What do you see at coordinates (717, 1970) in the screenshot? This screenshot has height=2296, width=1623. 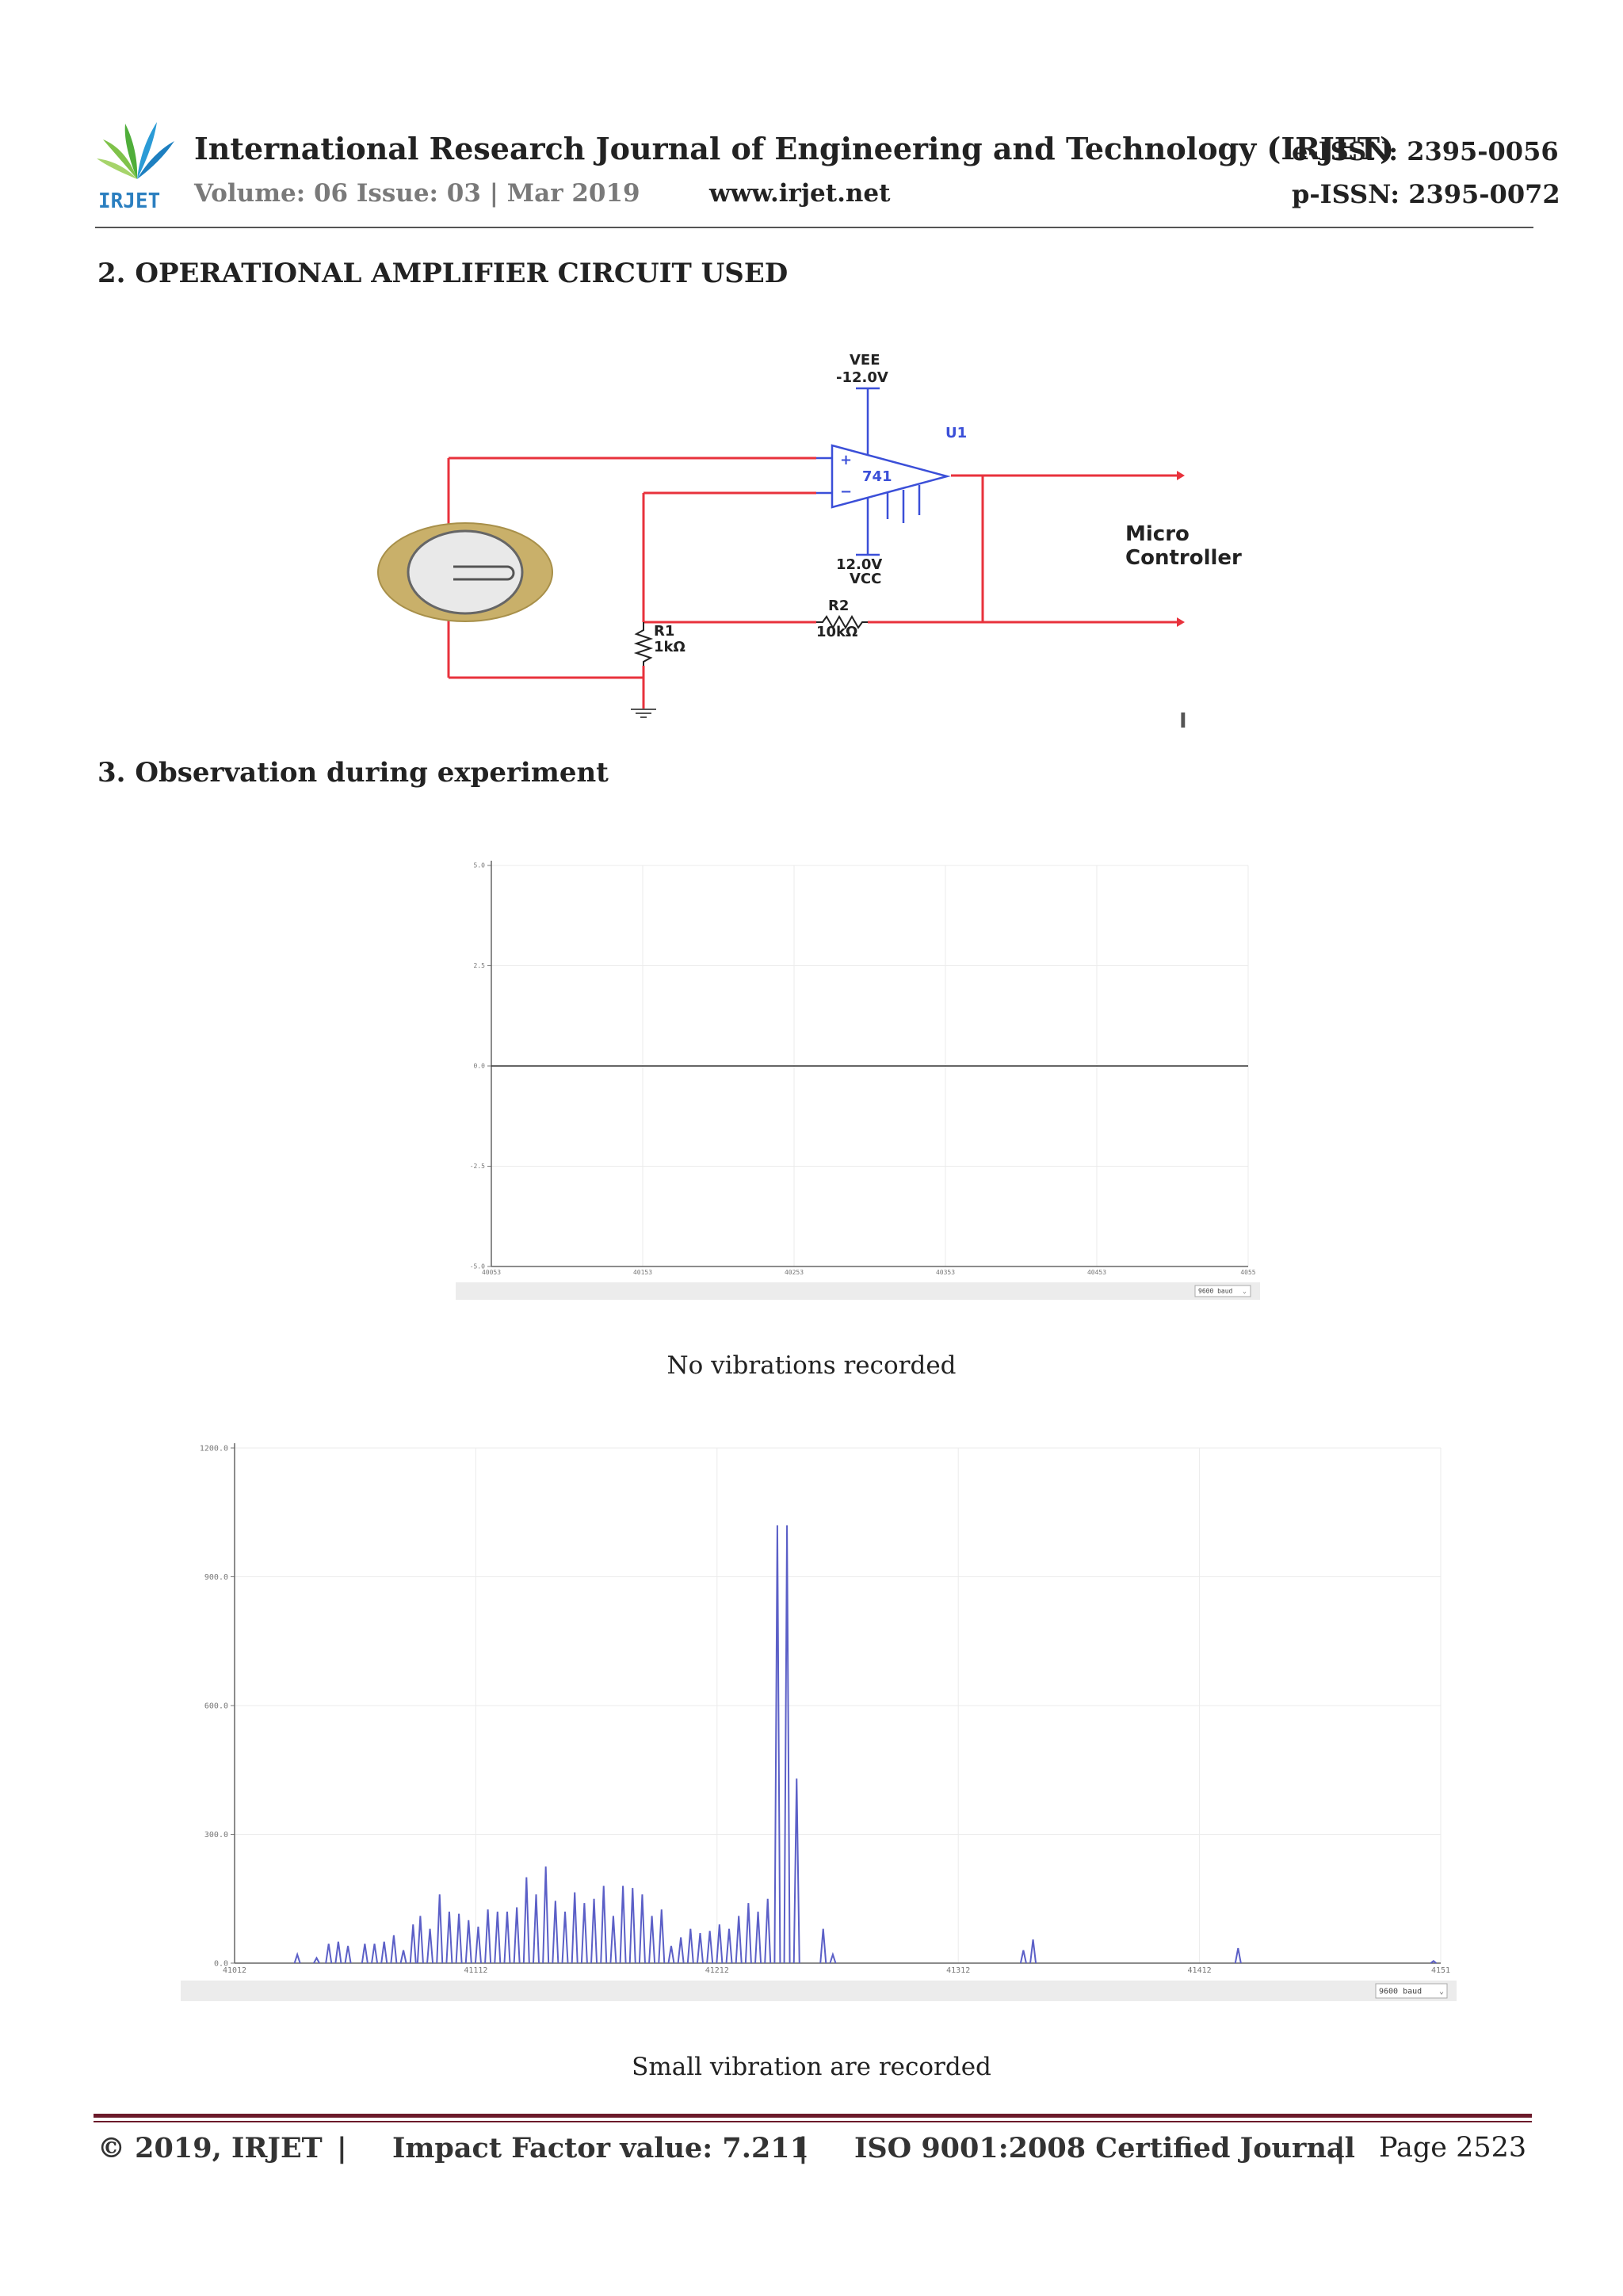 I see `x-tick-label: 41212` at bounding box center [717, 1970].